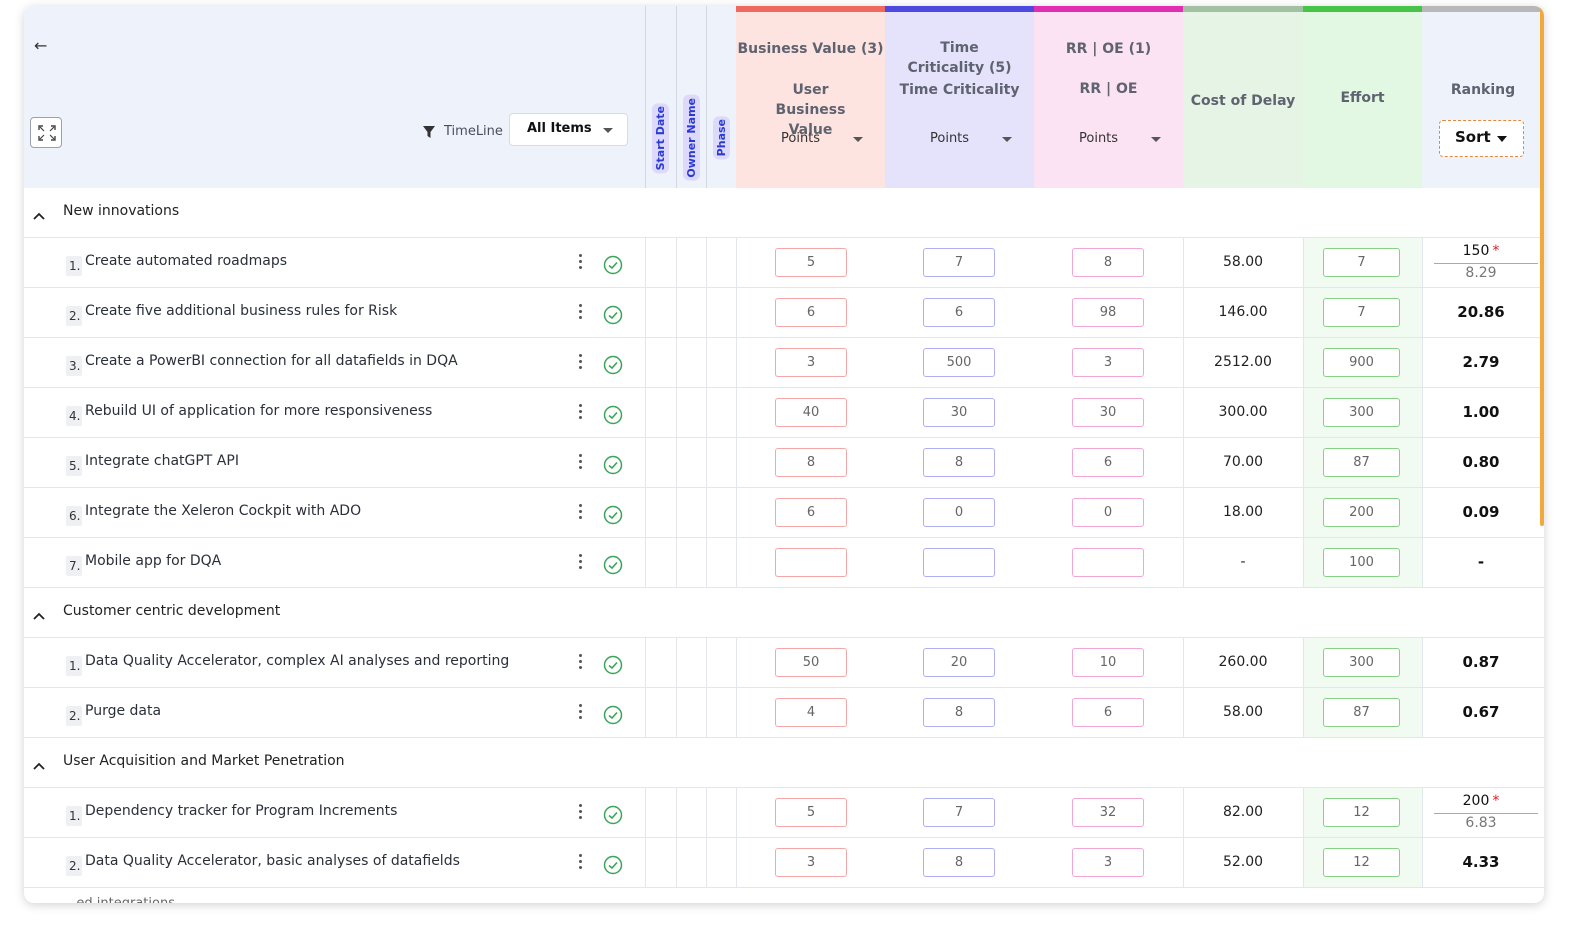 Image resolution: width=1590 pixels, height=929 pixels. Describe the element at coordinates (223, 511) in the screenshot. I see `item-title: Integrate the Xeleron Cockpit with ADO` at that location.